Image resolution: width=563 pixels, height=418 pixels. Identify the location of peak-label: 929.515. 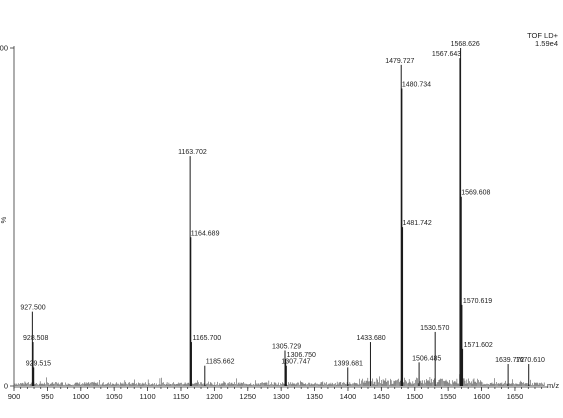
(38, 363).